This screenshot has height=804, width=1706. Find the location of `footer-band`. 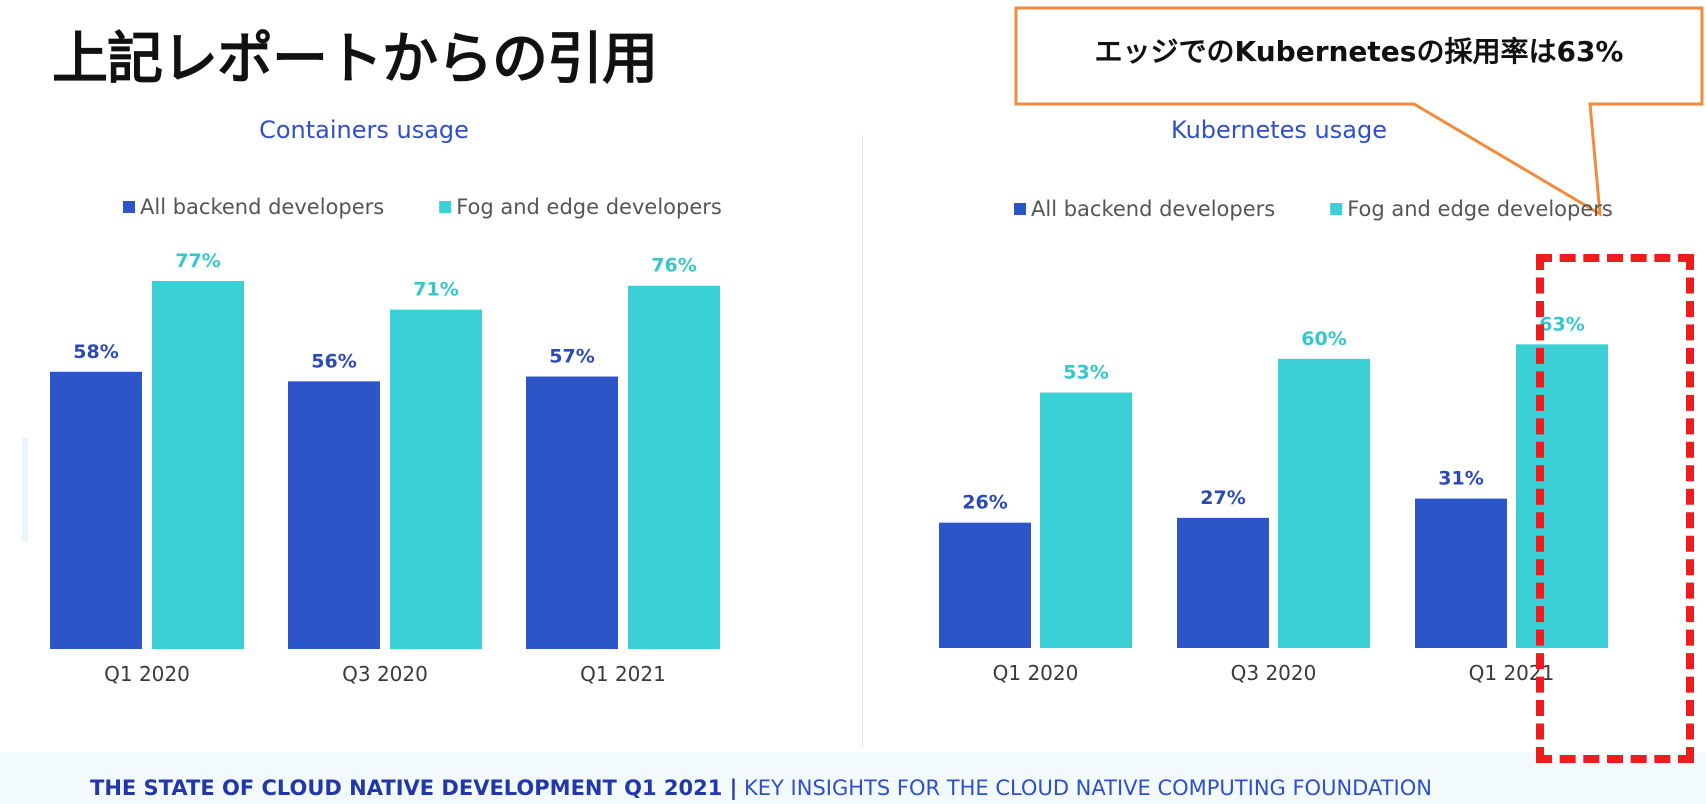

footer-band is located at coordinates (853, 778).